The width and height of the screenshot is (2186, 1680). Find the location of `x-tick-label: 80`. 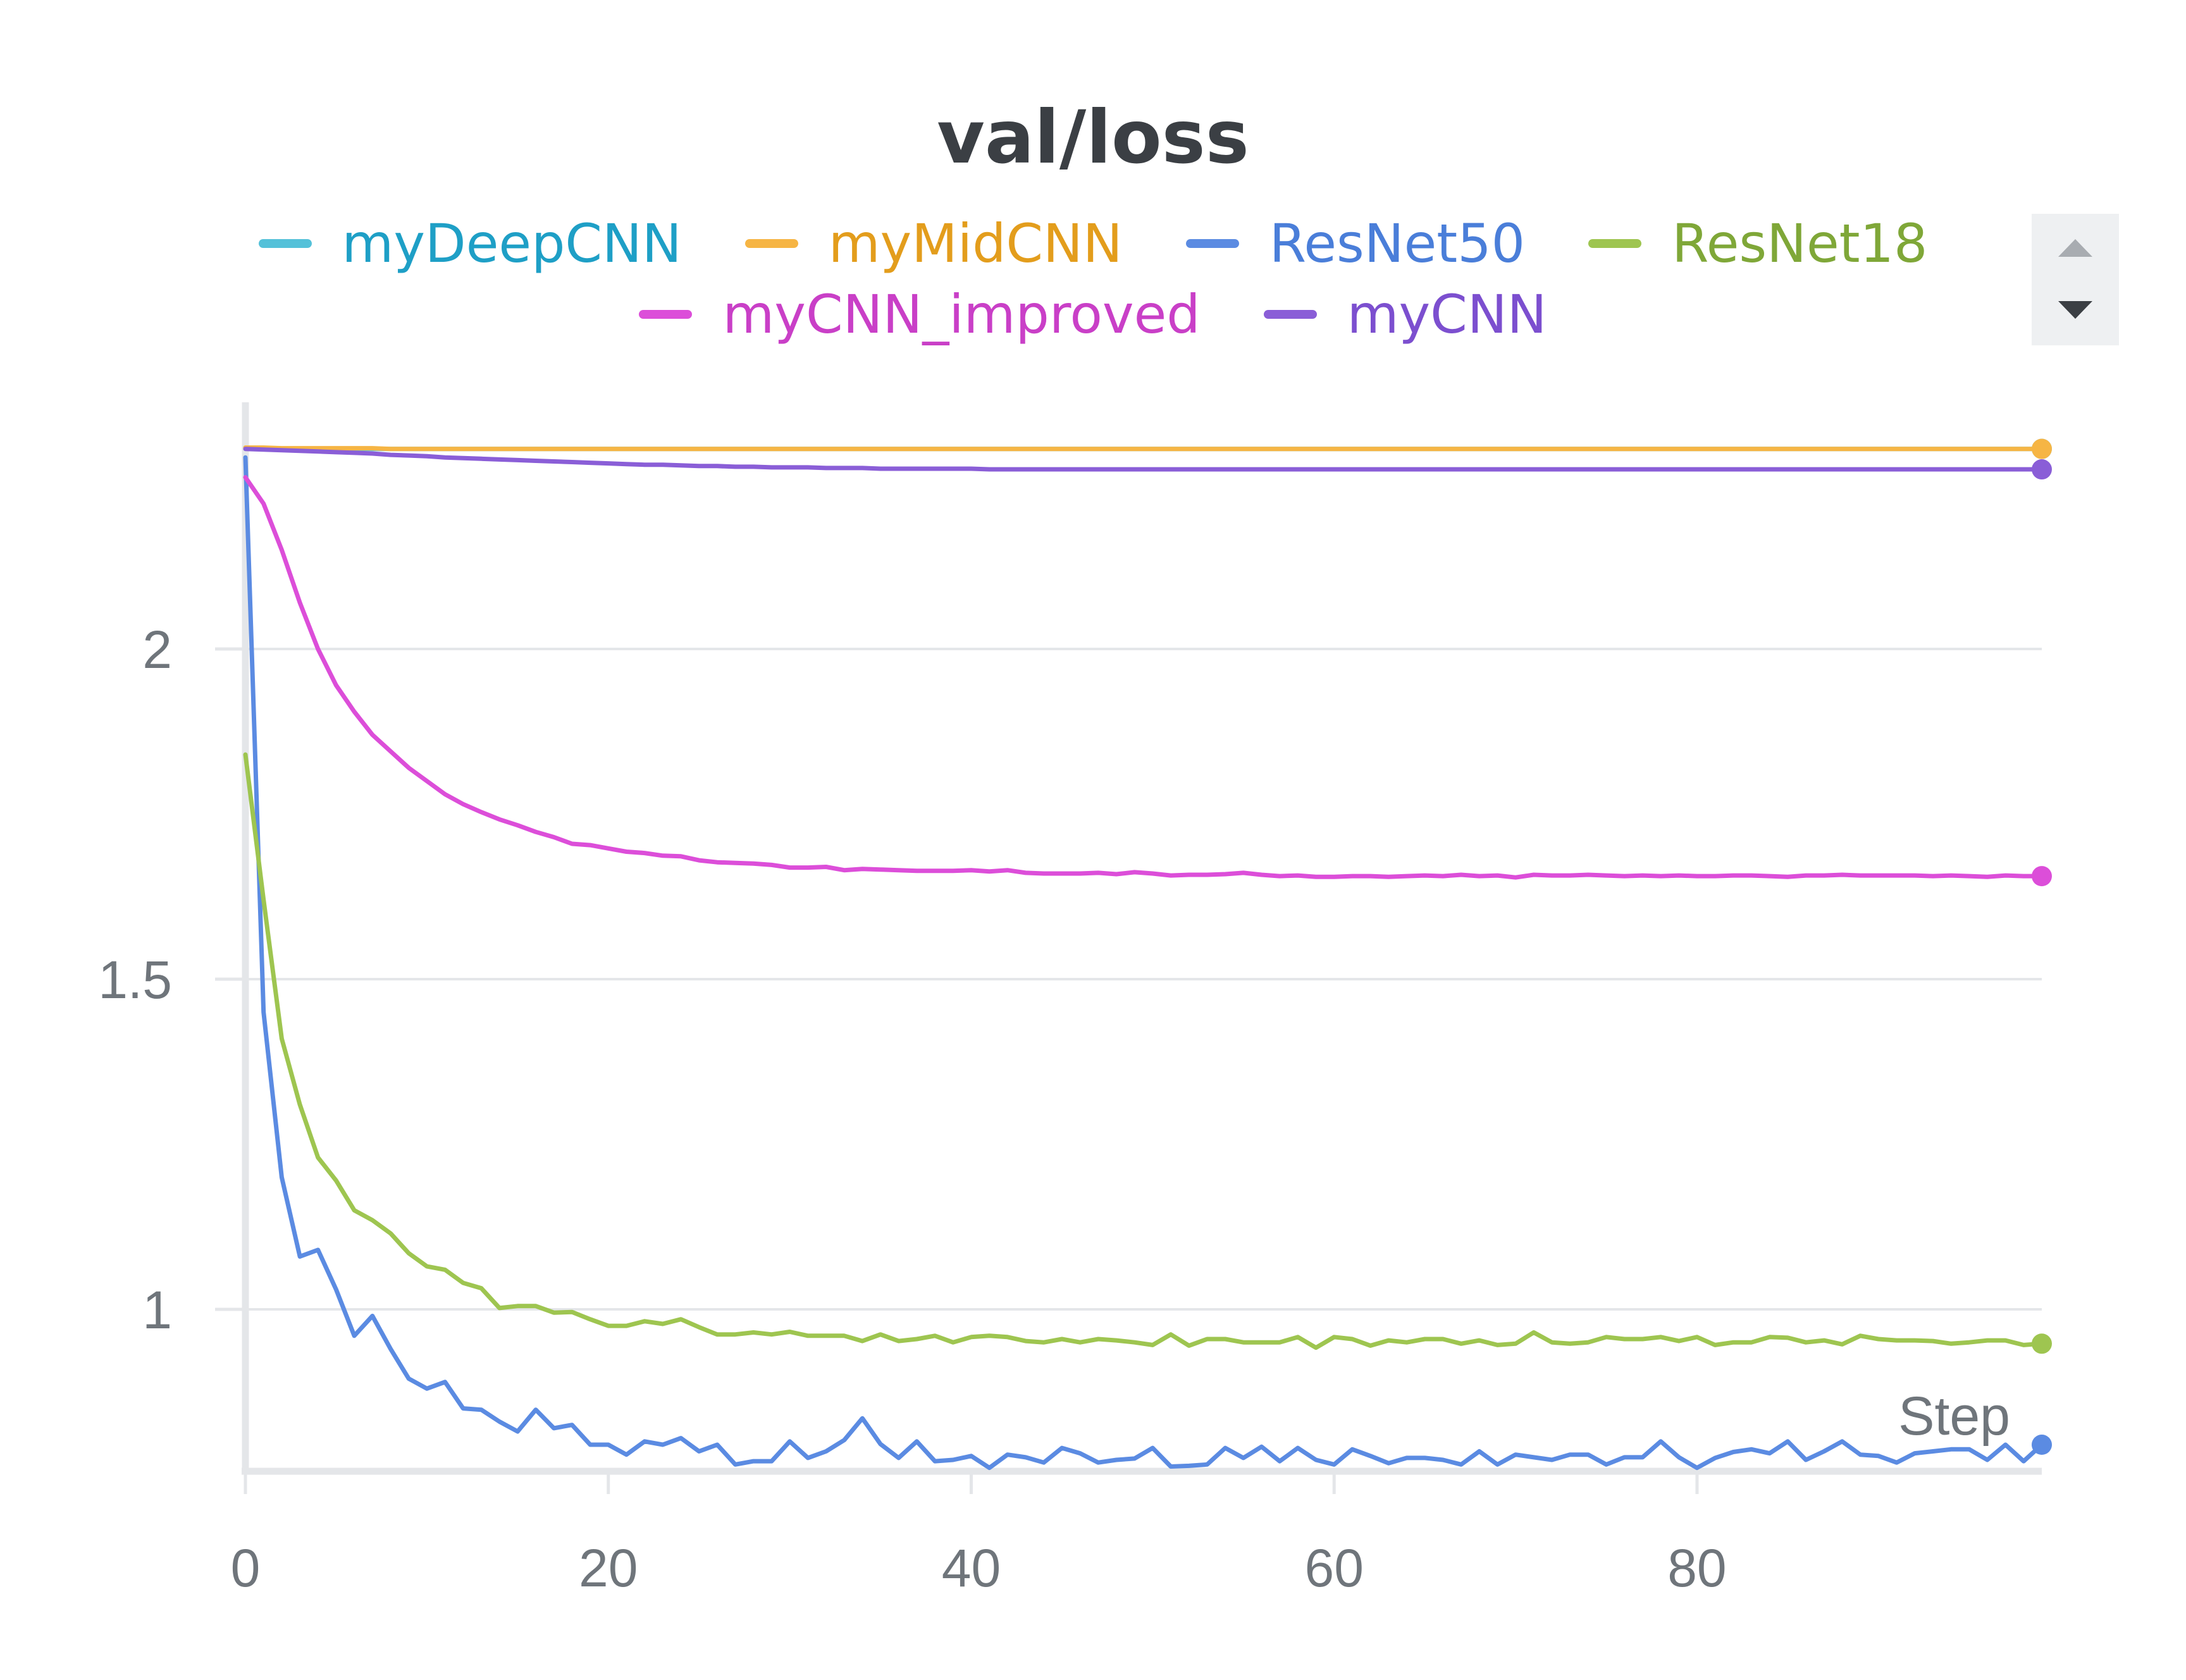

x-tick-label: 80 is located at coordinates (1697, 1568).